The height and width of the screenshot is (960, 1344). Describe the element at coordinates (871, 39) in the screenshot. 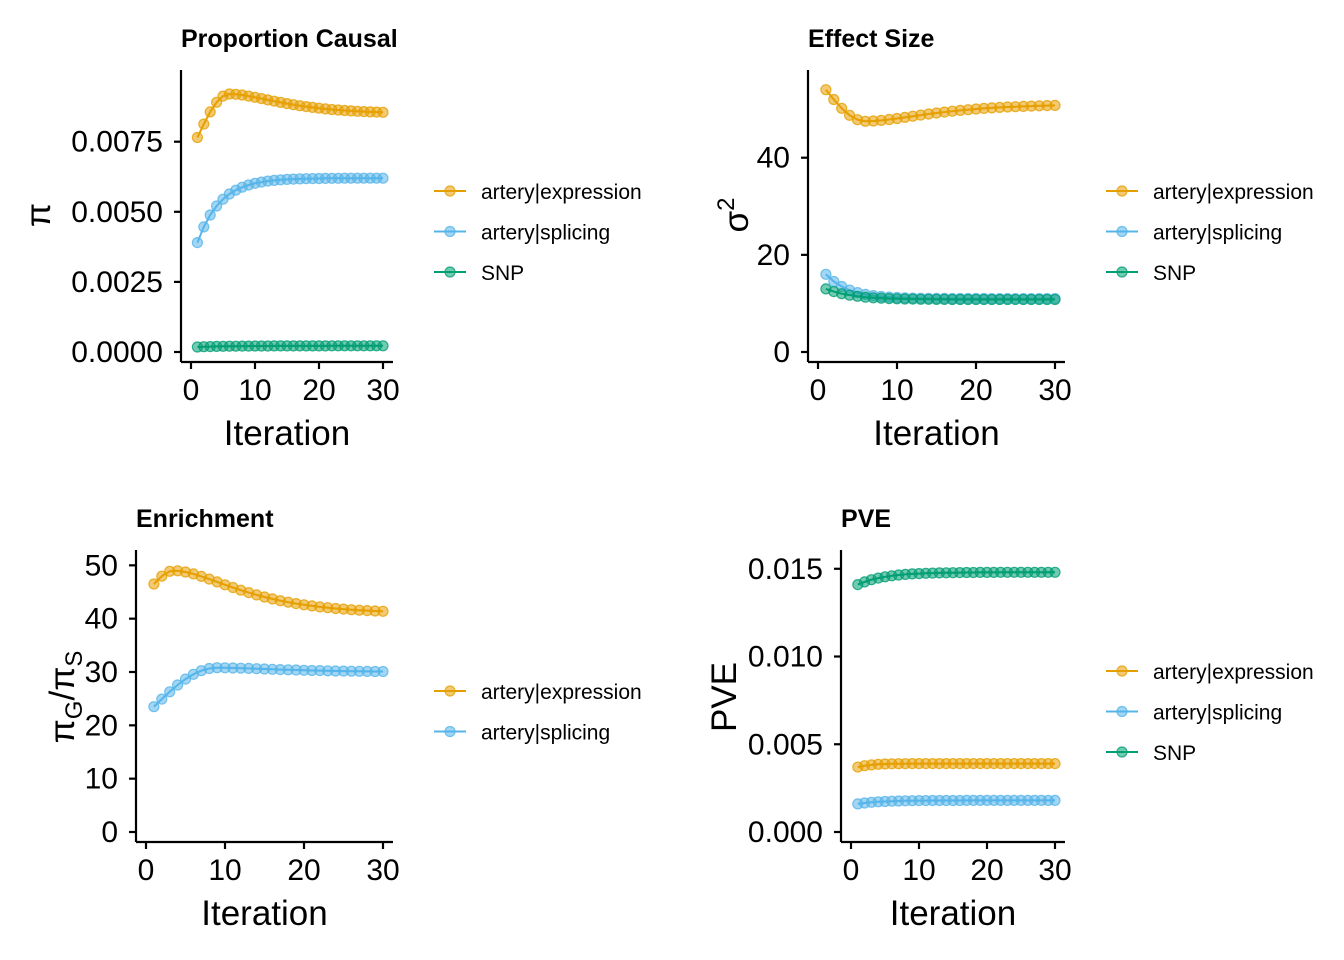

I see `panel-title: Effect Size` at that location.